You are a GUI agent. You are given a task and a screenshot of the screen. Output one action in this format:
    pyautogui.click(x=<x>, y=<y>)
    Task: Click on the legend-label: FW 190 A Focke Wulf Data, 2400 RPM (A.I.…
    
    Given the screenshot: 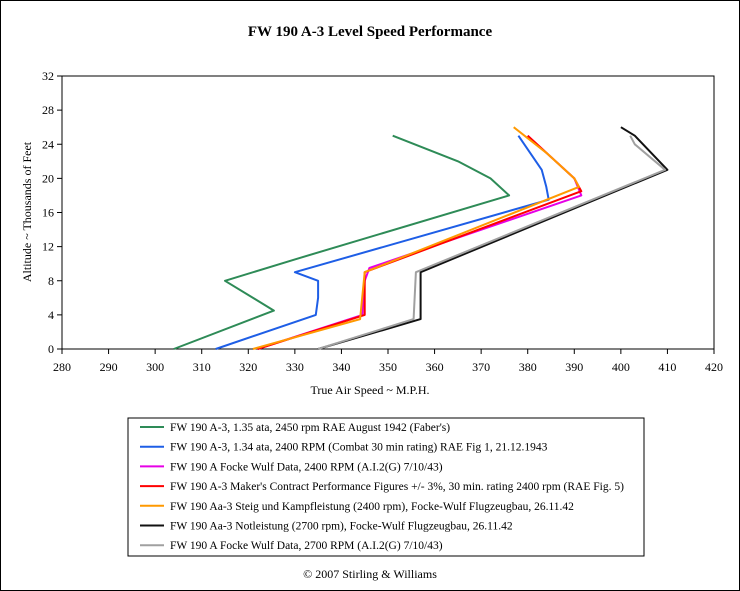 What is the action you would take?
    pyautogui.click(x=306, y=467)
    